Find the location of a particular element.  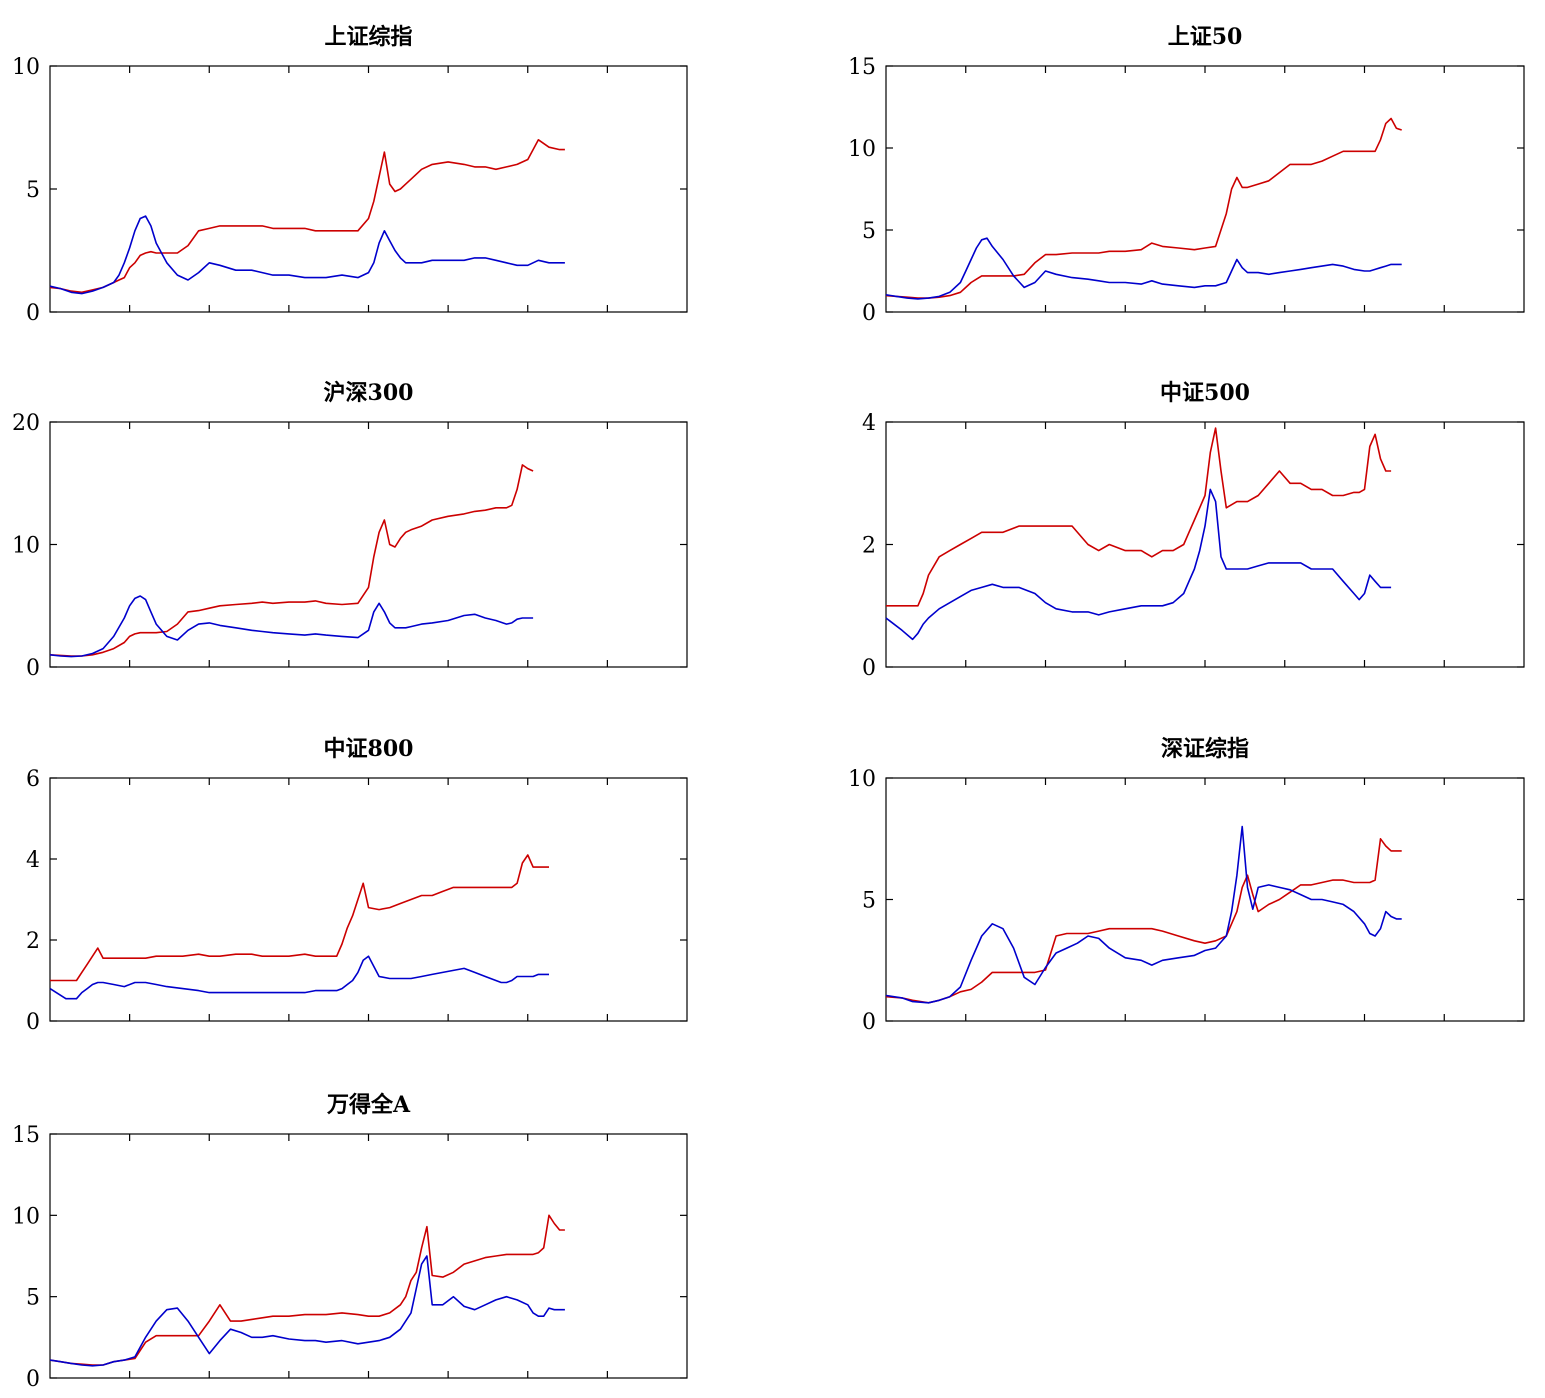

chart-panel-7: 万得全A 0 5 10 15 is located at coordinates (350, 1242).